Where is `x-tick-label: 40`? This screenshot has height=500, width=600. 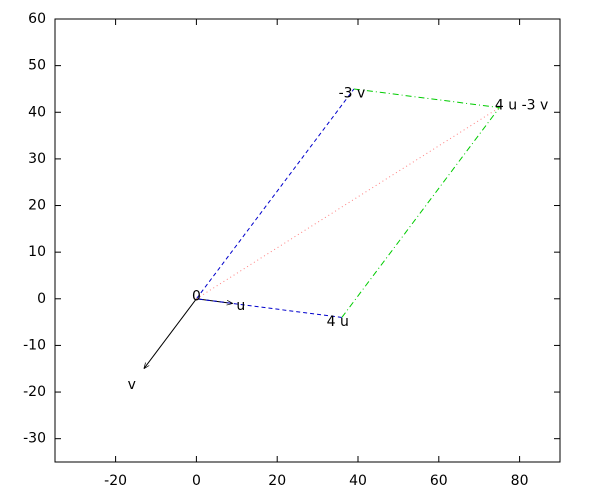 x-tick-label: 40 is located at coordinates (358, 481).